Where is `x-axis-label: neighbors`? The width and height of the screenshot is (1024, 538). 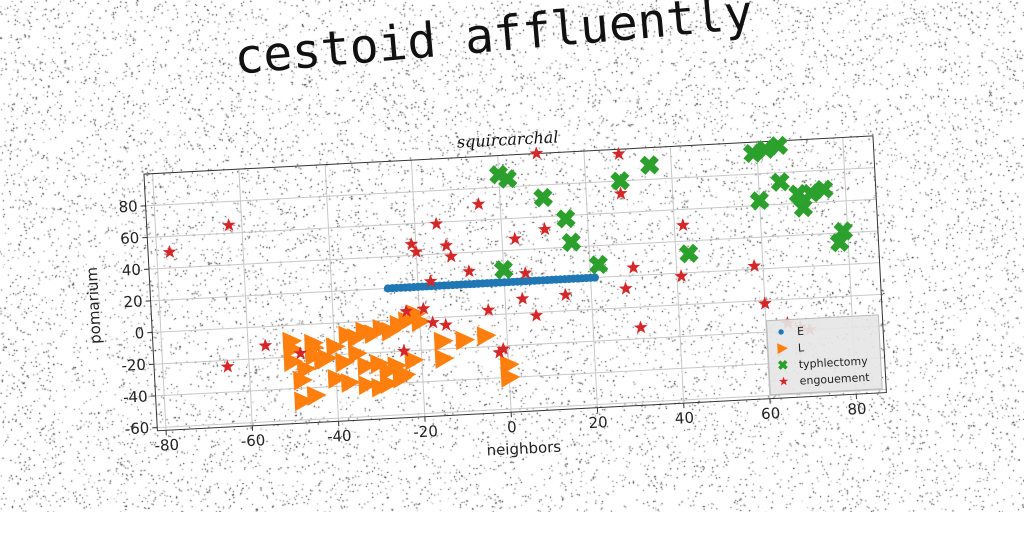
x-axis-label: neighbors is located at coordinates (524, 449).